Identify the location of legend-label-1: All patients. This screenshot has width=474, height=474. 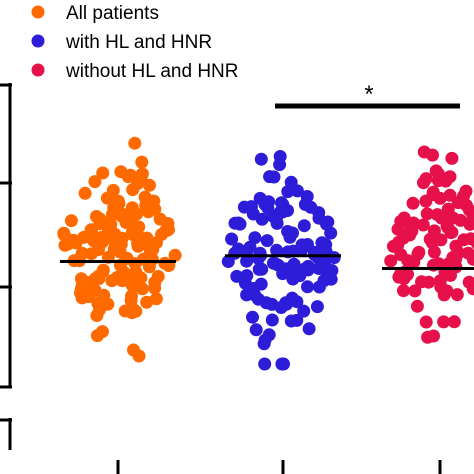
(112, 13).